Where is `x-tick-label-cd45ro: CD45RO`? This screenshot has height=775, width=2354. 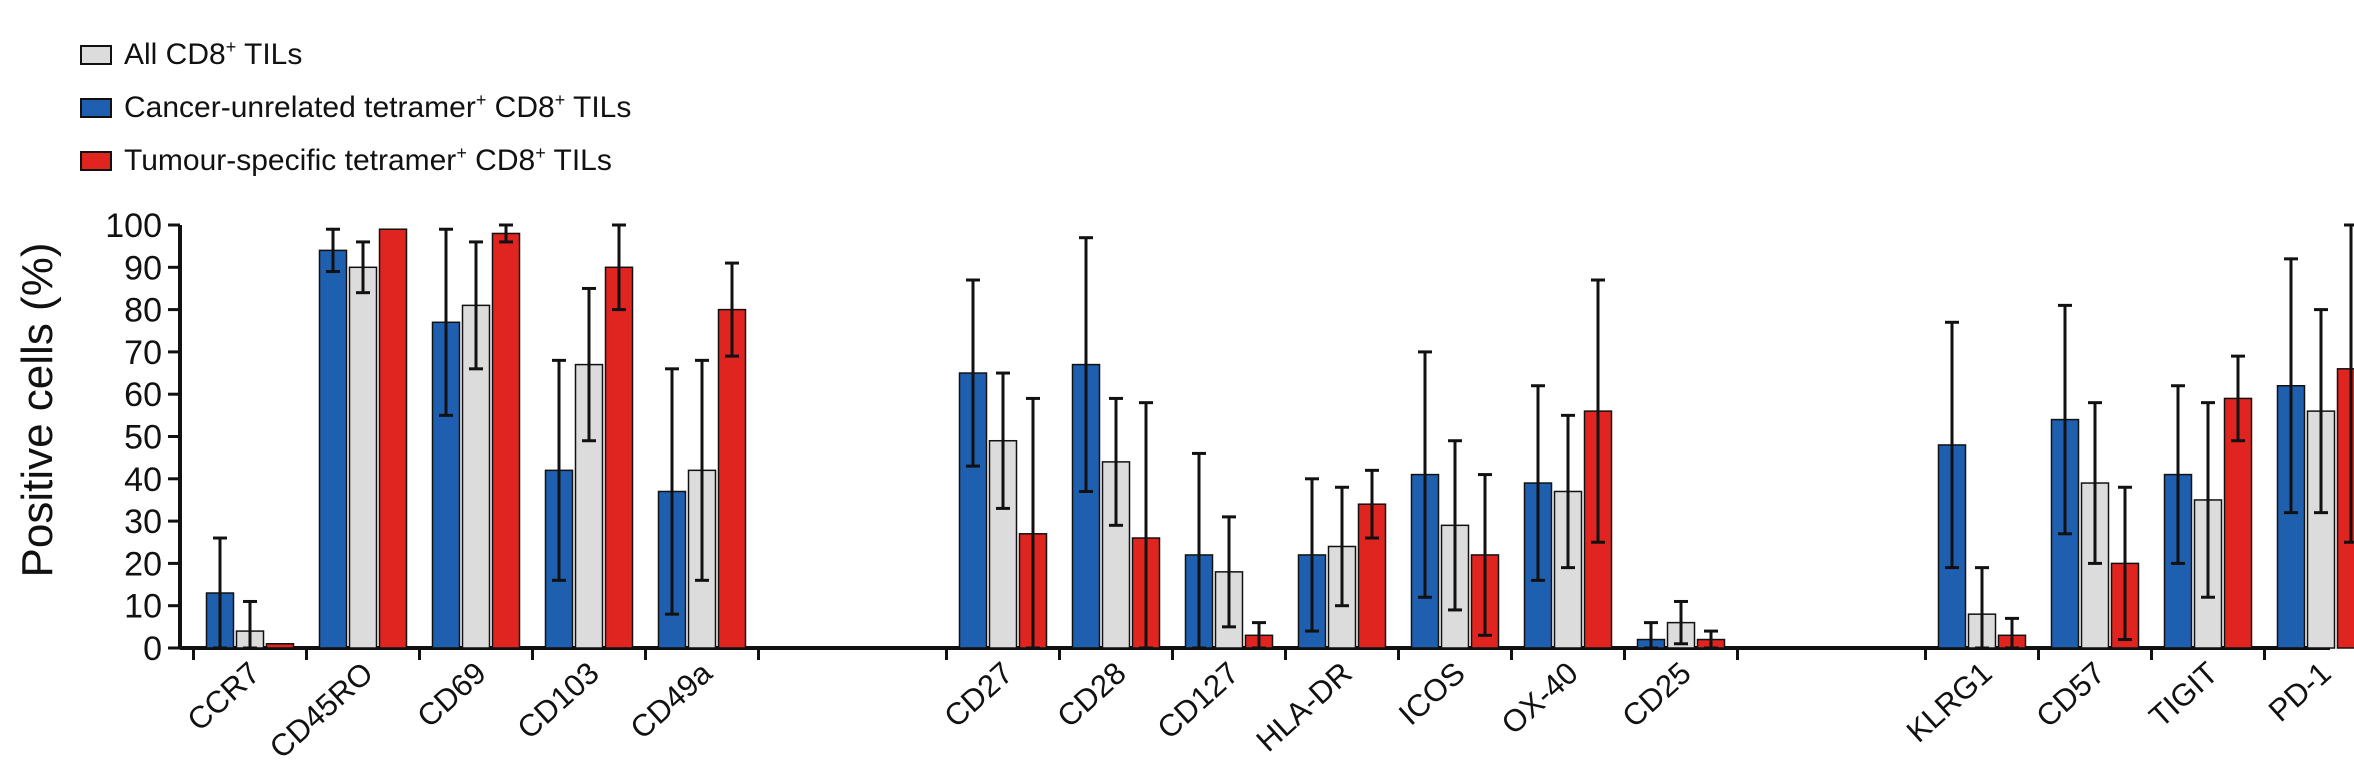 x-tick-label-cd45ro: CD45RO is located at coordinates (321, 710).